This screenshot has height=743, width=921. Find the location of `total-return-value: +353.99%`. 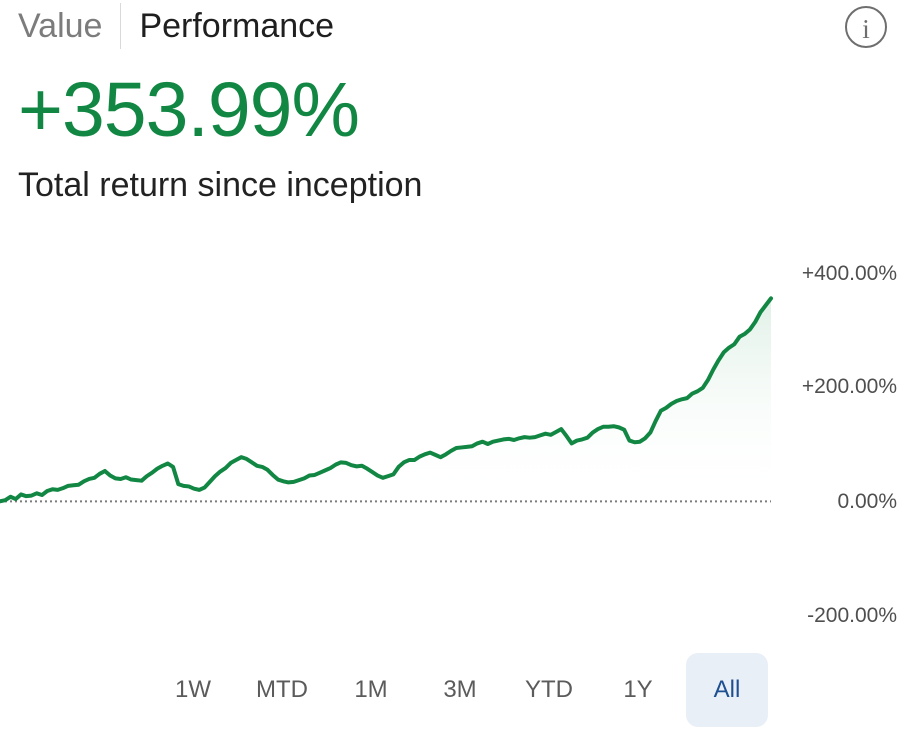

total-return-value: +353.99% is located at coordinates (189, 110).